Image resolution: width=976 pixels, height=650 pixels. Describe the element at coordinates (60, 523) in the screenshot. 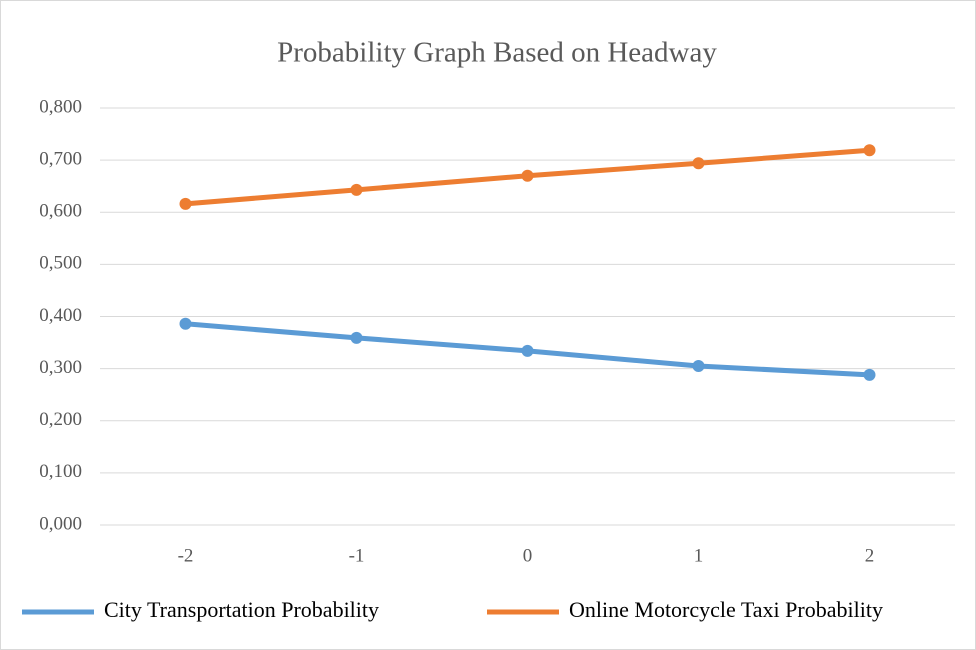

I see `y-tick-label: 0,000` at that location.